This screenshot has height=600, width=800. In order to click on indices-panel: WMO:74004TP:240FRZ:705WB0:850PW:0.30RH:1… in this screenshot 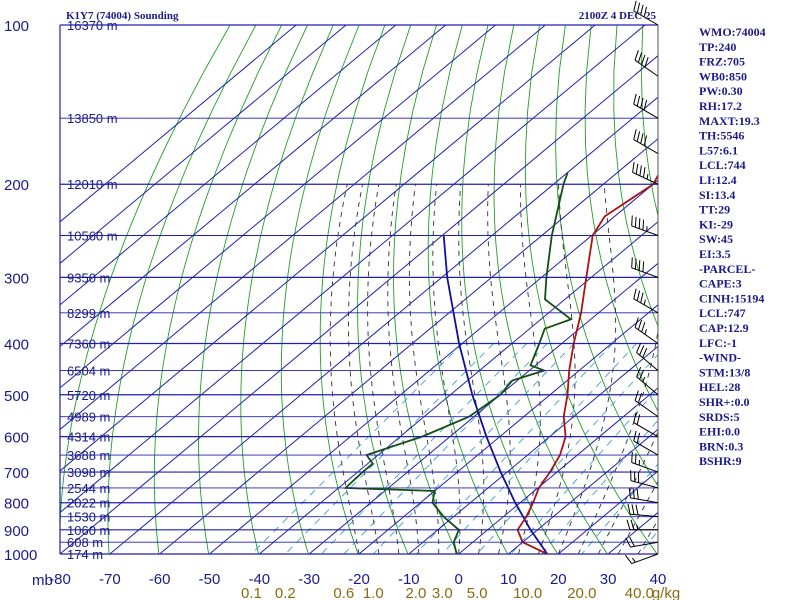, I will do `click(732, 246)`.